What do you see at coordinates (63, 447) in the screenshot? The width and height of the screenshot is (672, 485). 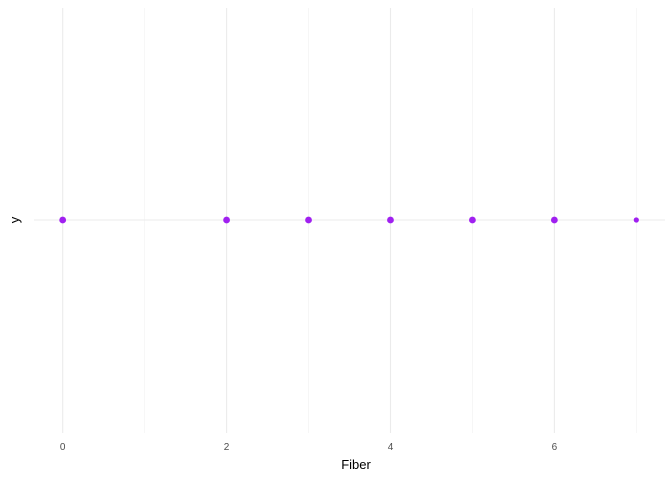 I see `x-tick-label: 0` at bounding box center [63, 447].